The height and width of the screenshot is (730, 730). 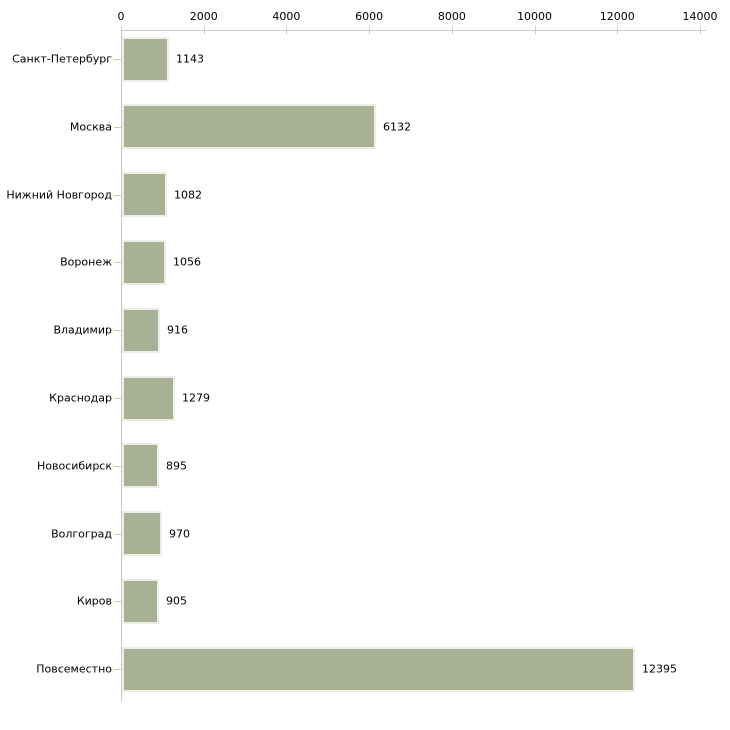 I want to click on x-axis-tick-label: 6000, so click(x=369, y=16).